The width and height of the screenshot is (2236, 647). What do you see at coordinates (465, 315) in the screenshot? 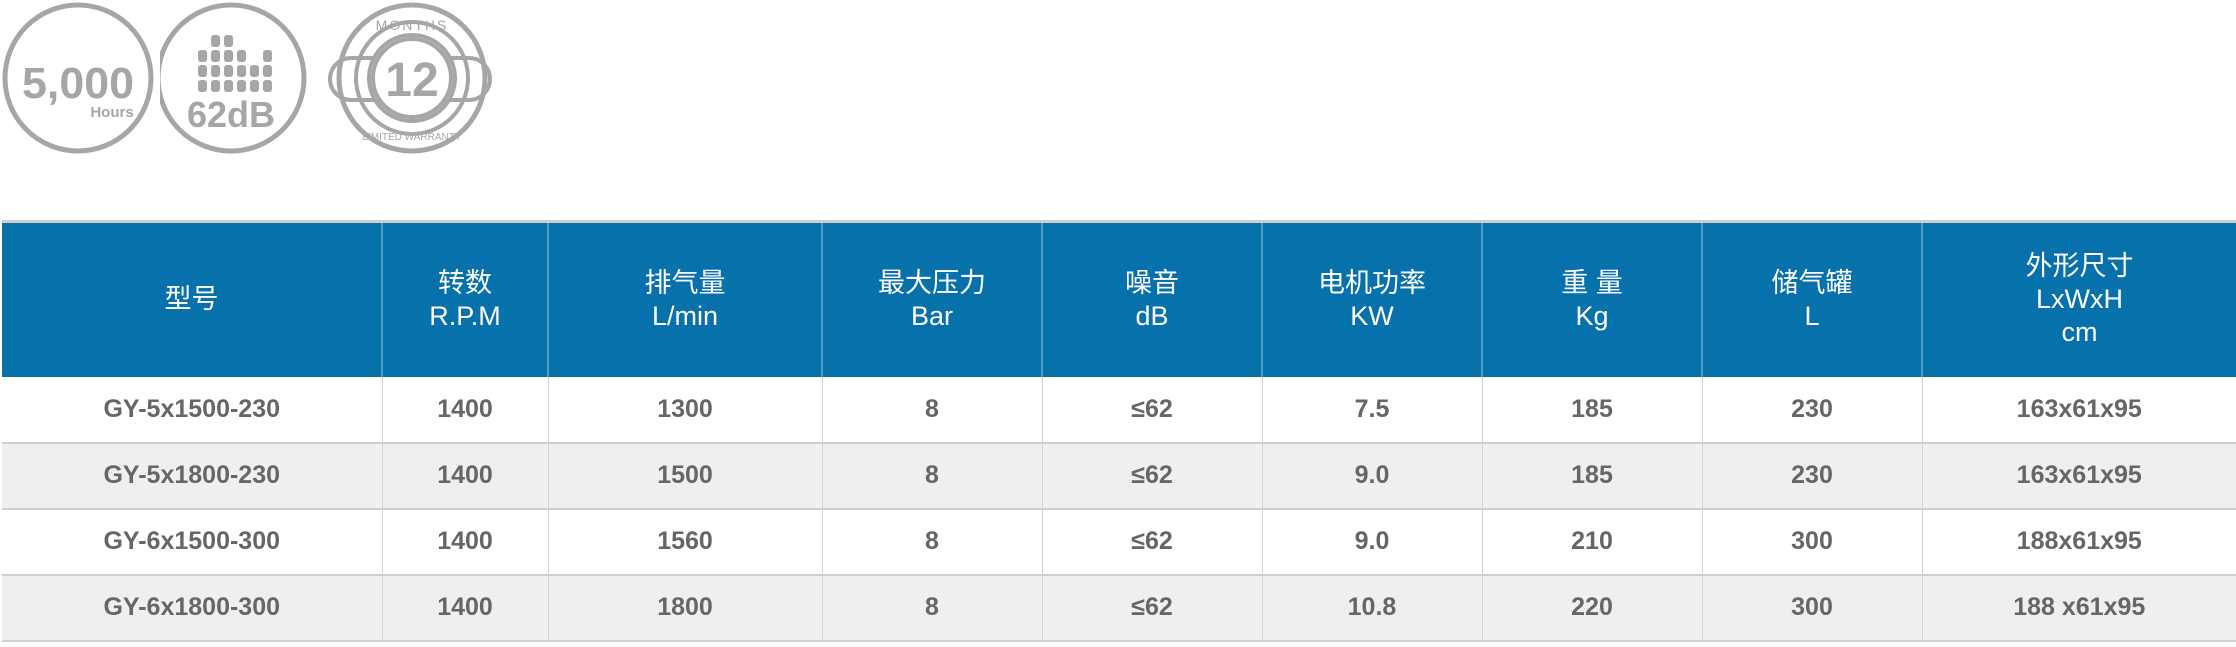
I see `column-header-unit: R.P.M` at bounding box center [465, 315].